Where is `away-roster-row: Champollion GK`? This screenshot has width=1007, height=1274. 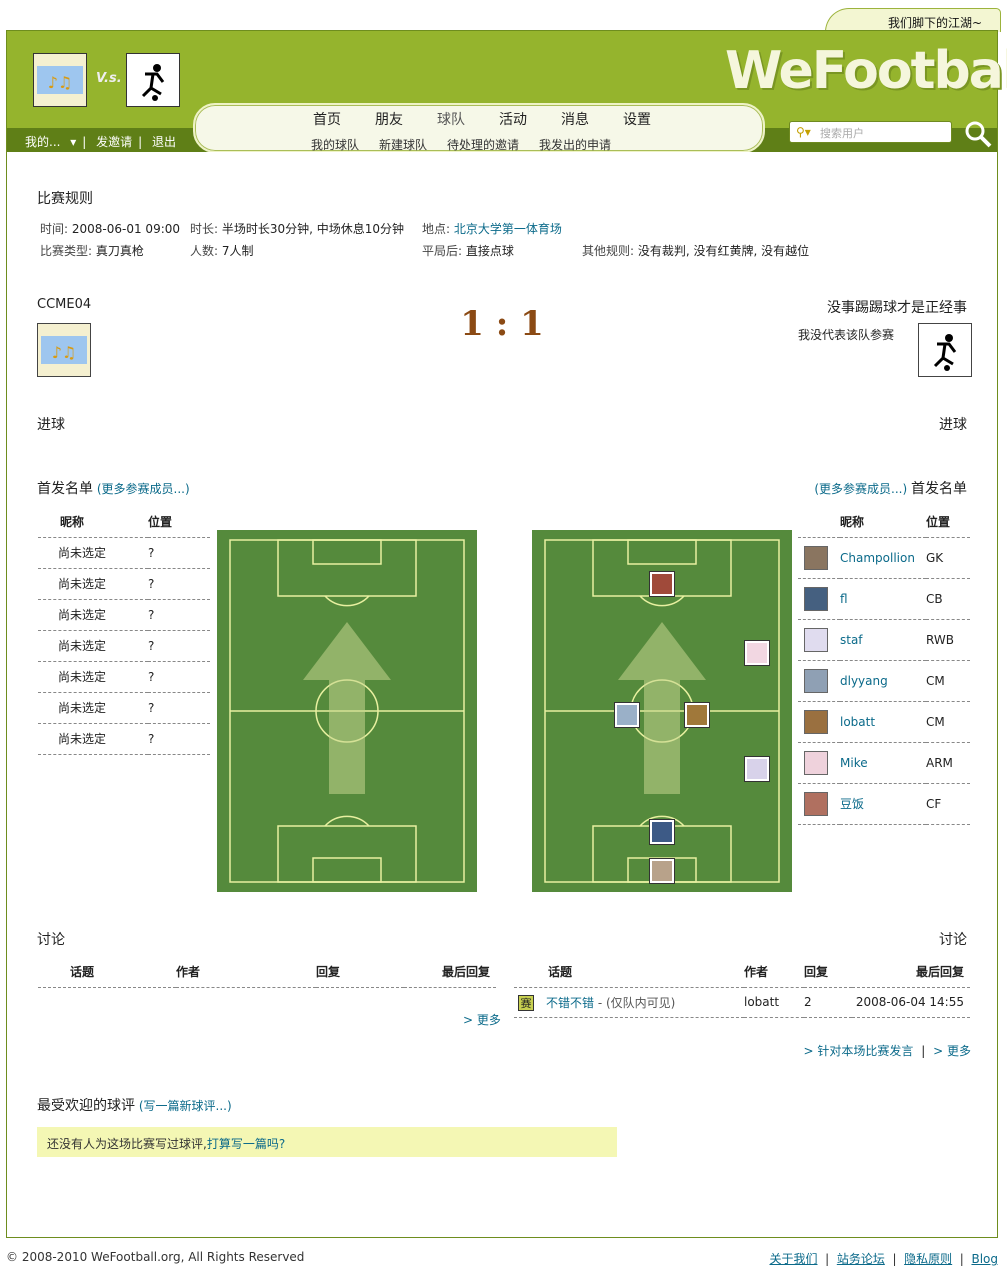 away-roster-row: Champollion GK is located at coordinates (884, 558).